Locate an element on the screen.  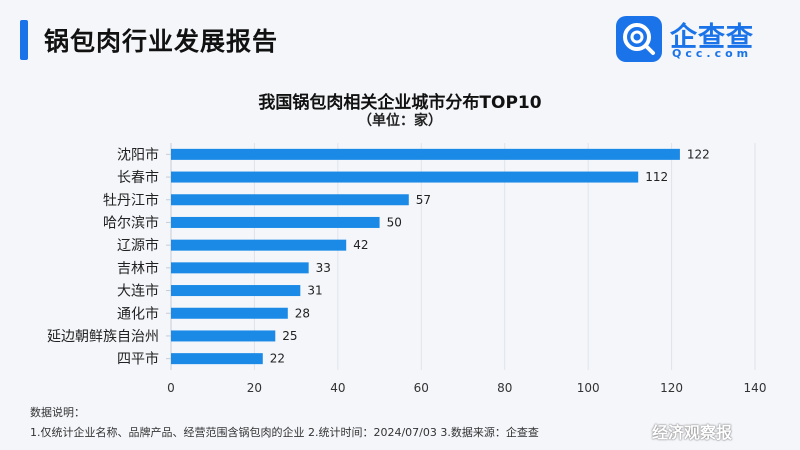
data-label: 28 is located at coordinates (302, 313).